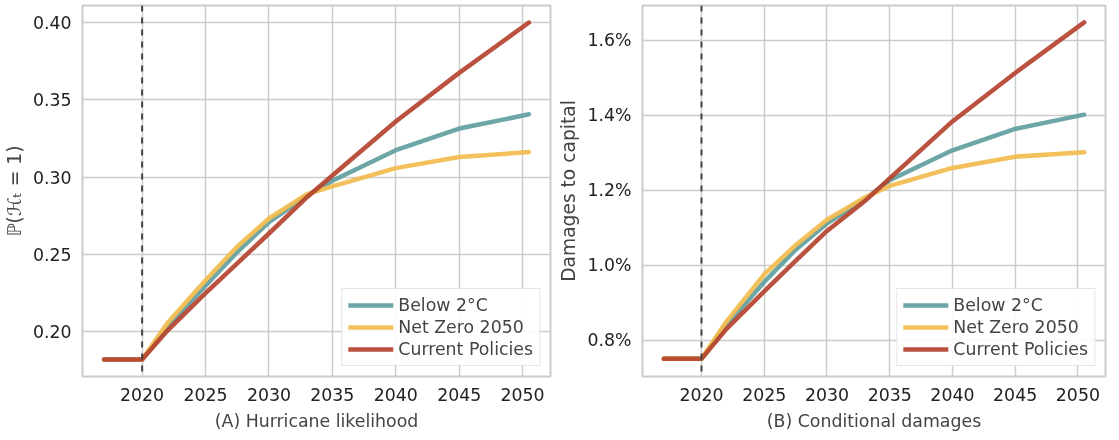  Describe the element at coordinates (52, 177) in the screenshot. I see `y-tick-label: 0.30` at that location.